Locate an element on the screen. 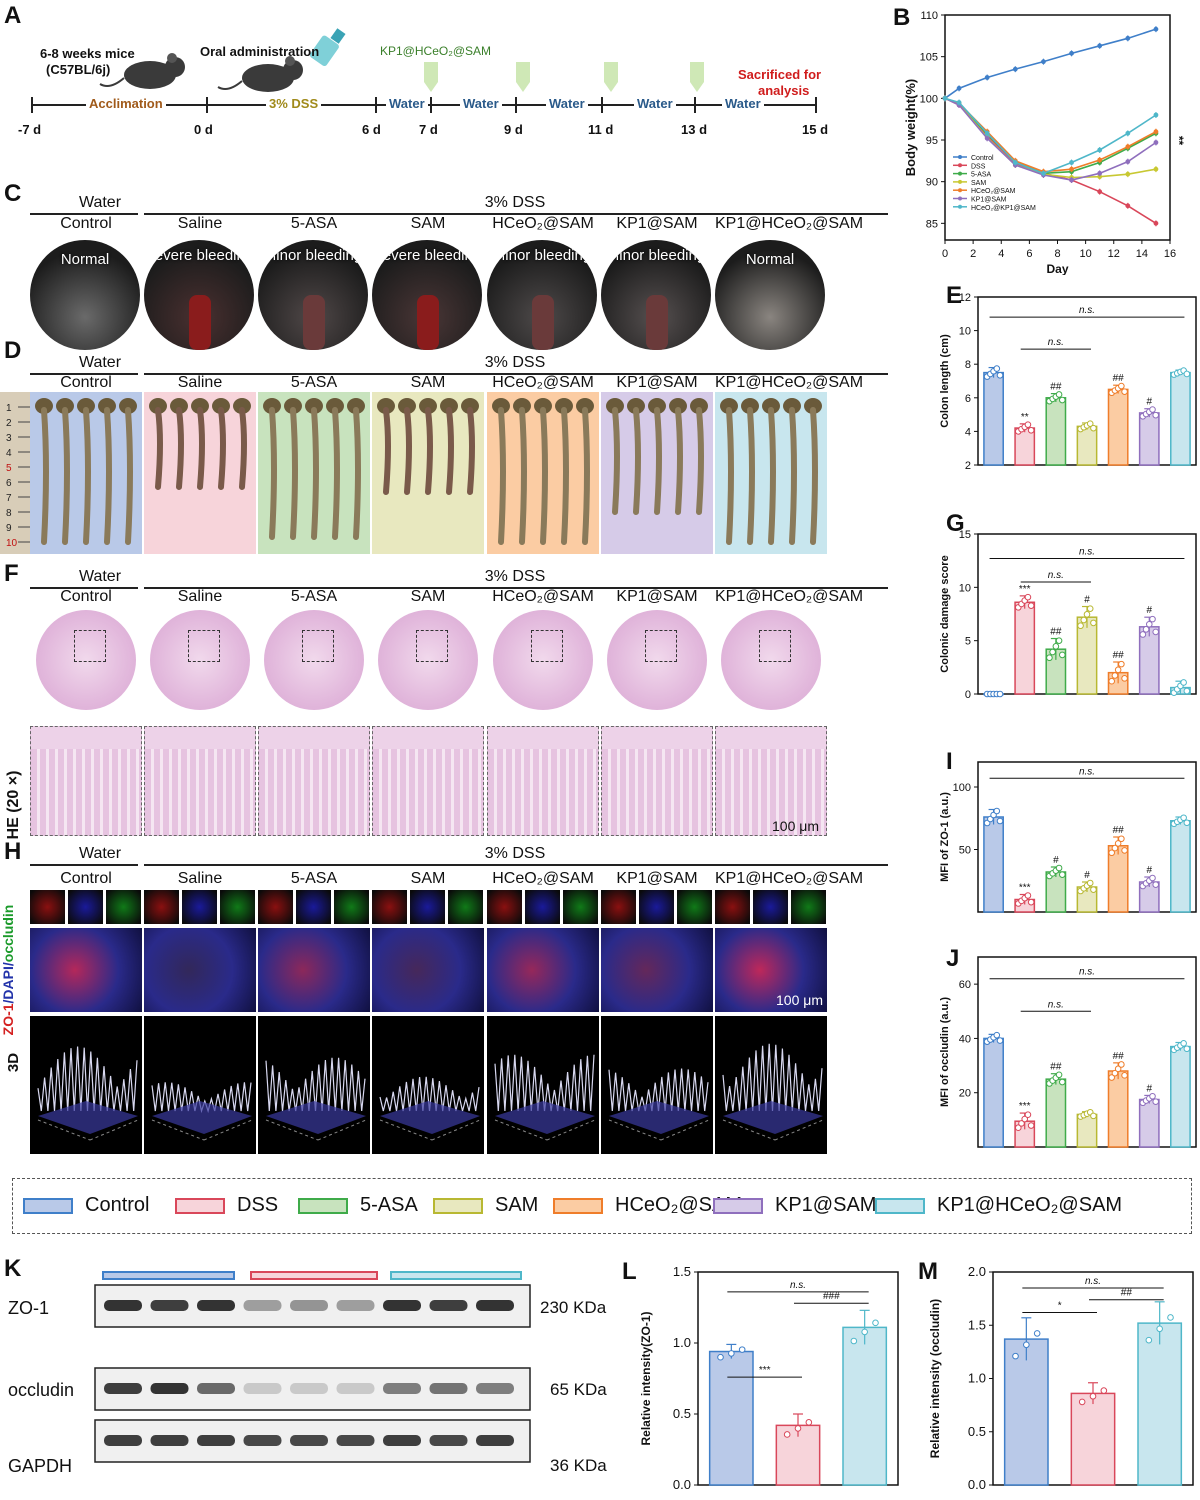 This screenshot has height=1500, width=1200. legend-label-5: KP1@SAM is located at coordinates (826, 1205).